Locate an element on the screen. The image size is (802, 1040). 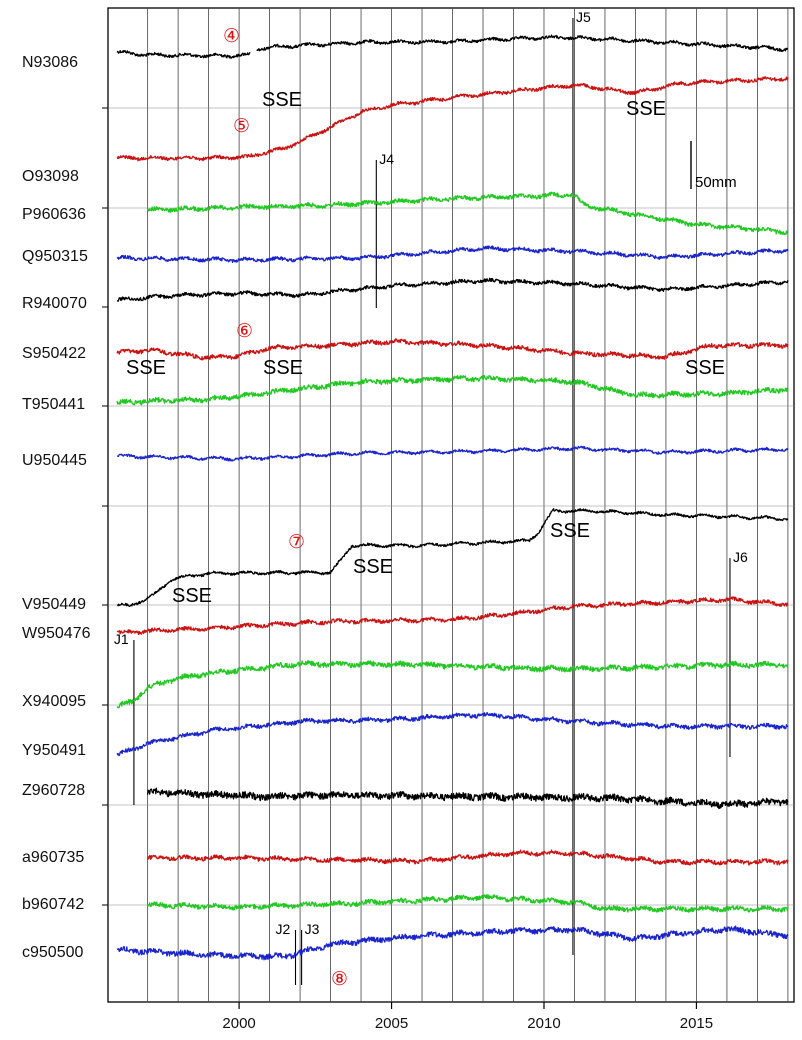
x-tick-label: 2010 is located at coordinates (543, 1023).